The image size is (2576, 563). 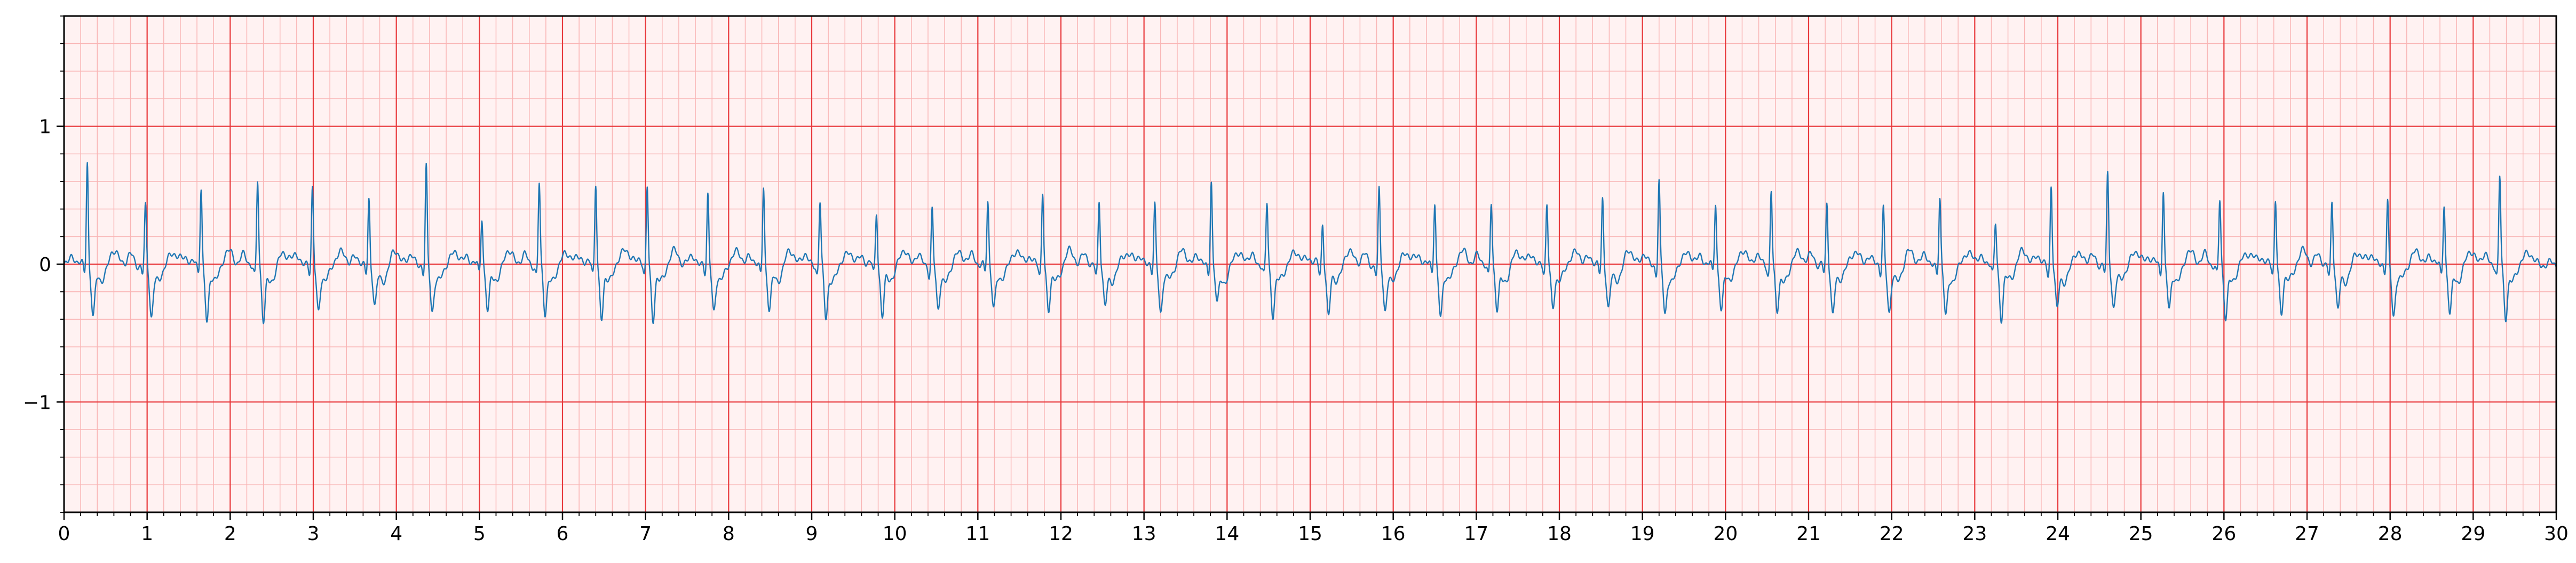 What do you see at coordinates (1725, 534) in the screenshot?
I see `x-tick-label: 20` at bounding box center [1725, 534].